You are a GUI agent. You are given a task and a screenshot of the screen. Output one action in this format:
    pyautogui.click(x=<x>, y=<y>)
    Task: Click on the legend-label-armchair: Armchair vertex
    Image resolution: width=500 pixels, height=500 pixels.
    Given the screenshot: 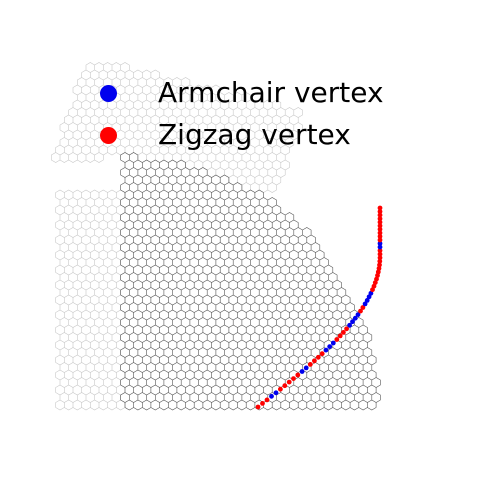 What is the action you would take?
    pyautogui.click(x=271, y=92)
    